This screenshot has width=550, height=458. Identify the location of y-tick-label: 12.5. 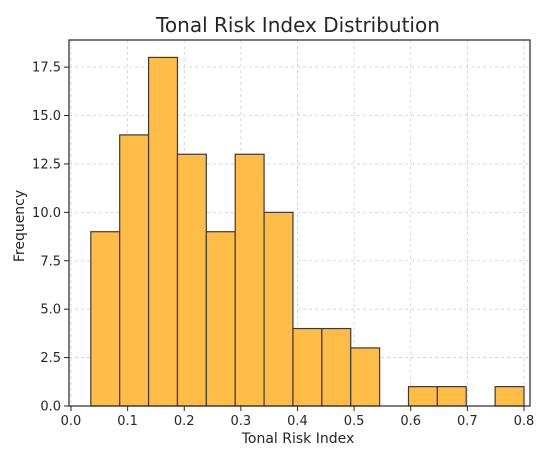
(46, 164).